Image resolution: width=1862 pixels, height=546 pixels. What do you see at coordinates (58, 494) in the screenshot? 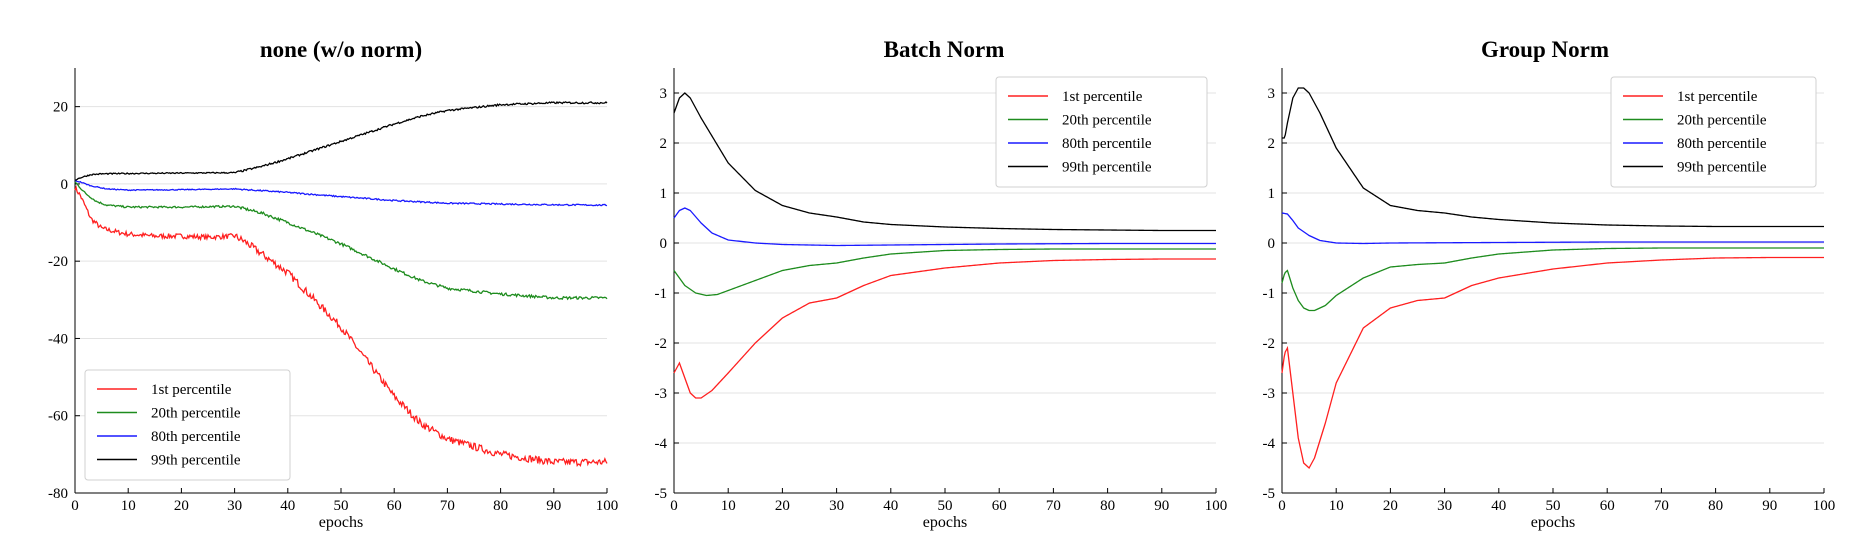
I see `y-tick-label: -80` at bounding box center [58, 494].